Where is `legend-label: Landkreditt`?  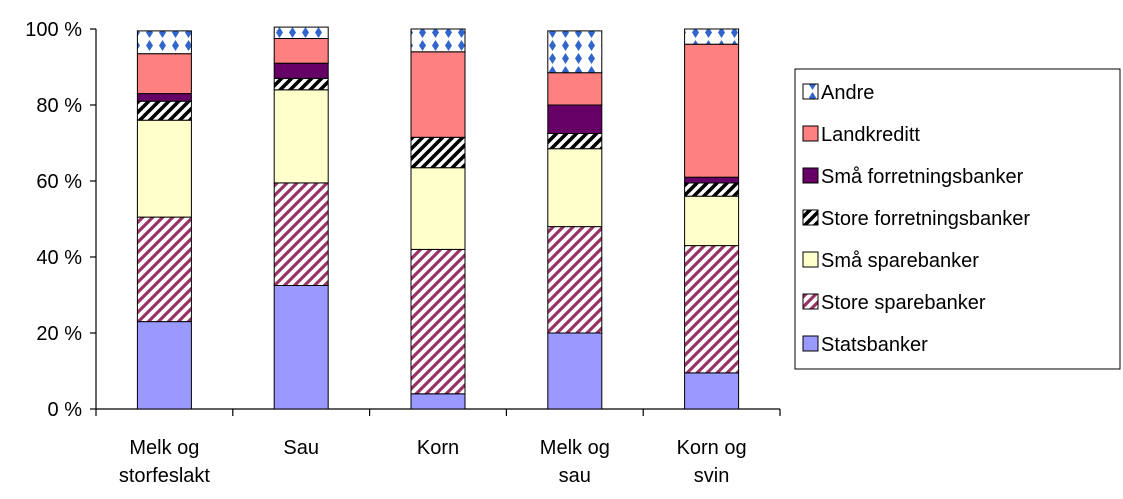 legend-label: Landkreditt is located at coordinates (870, 135).